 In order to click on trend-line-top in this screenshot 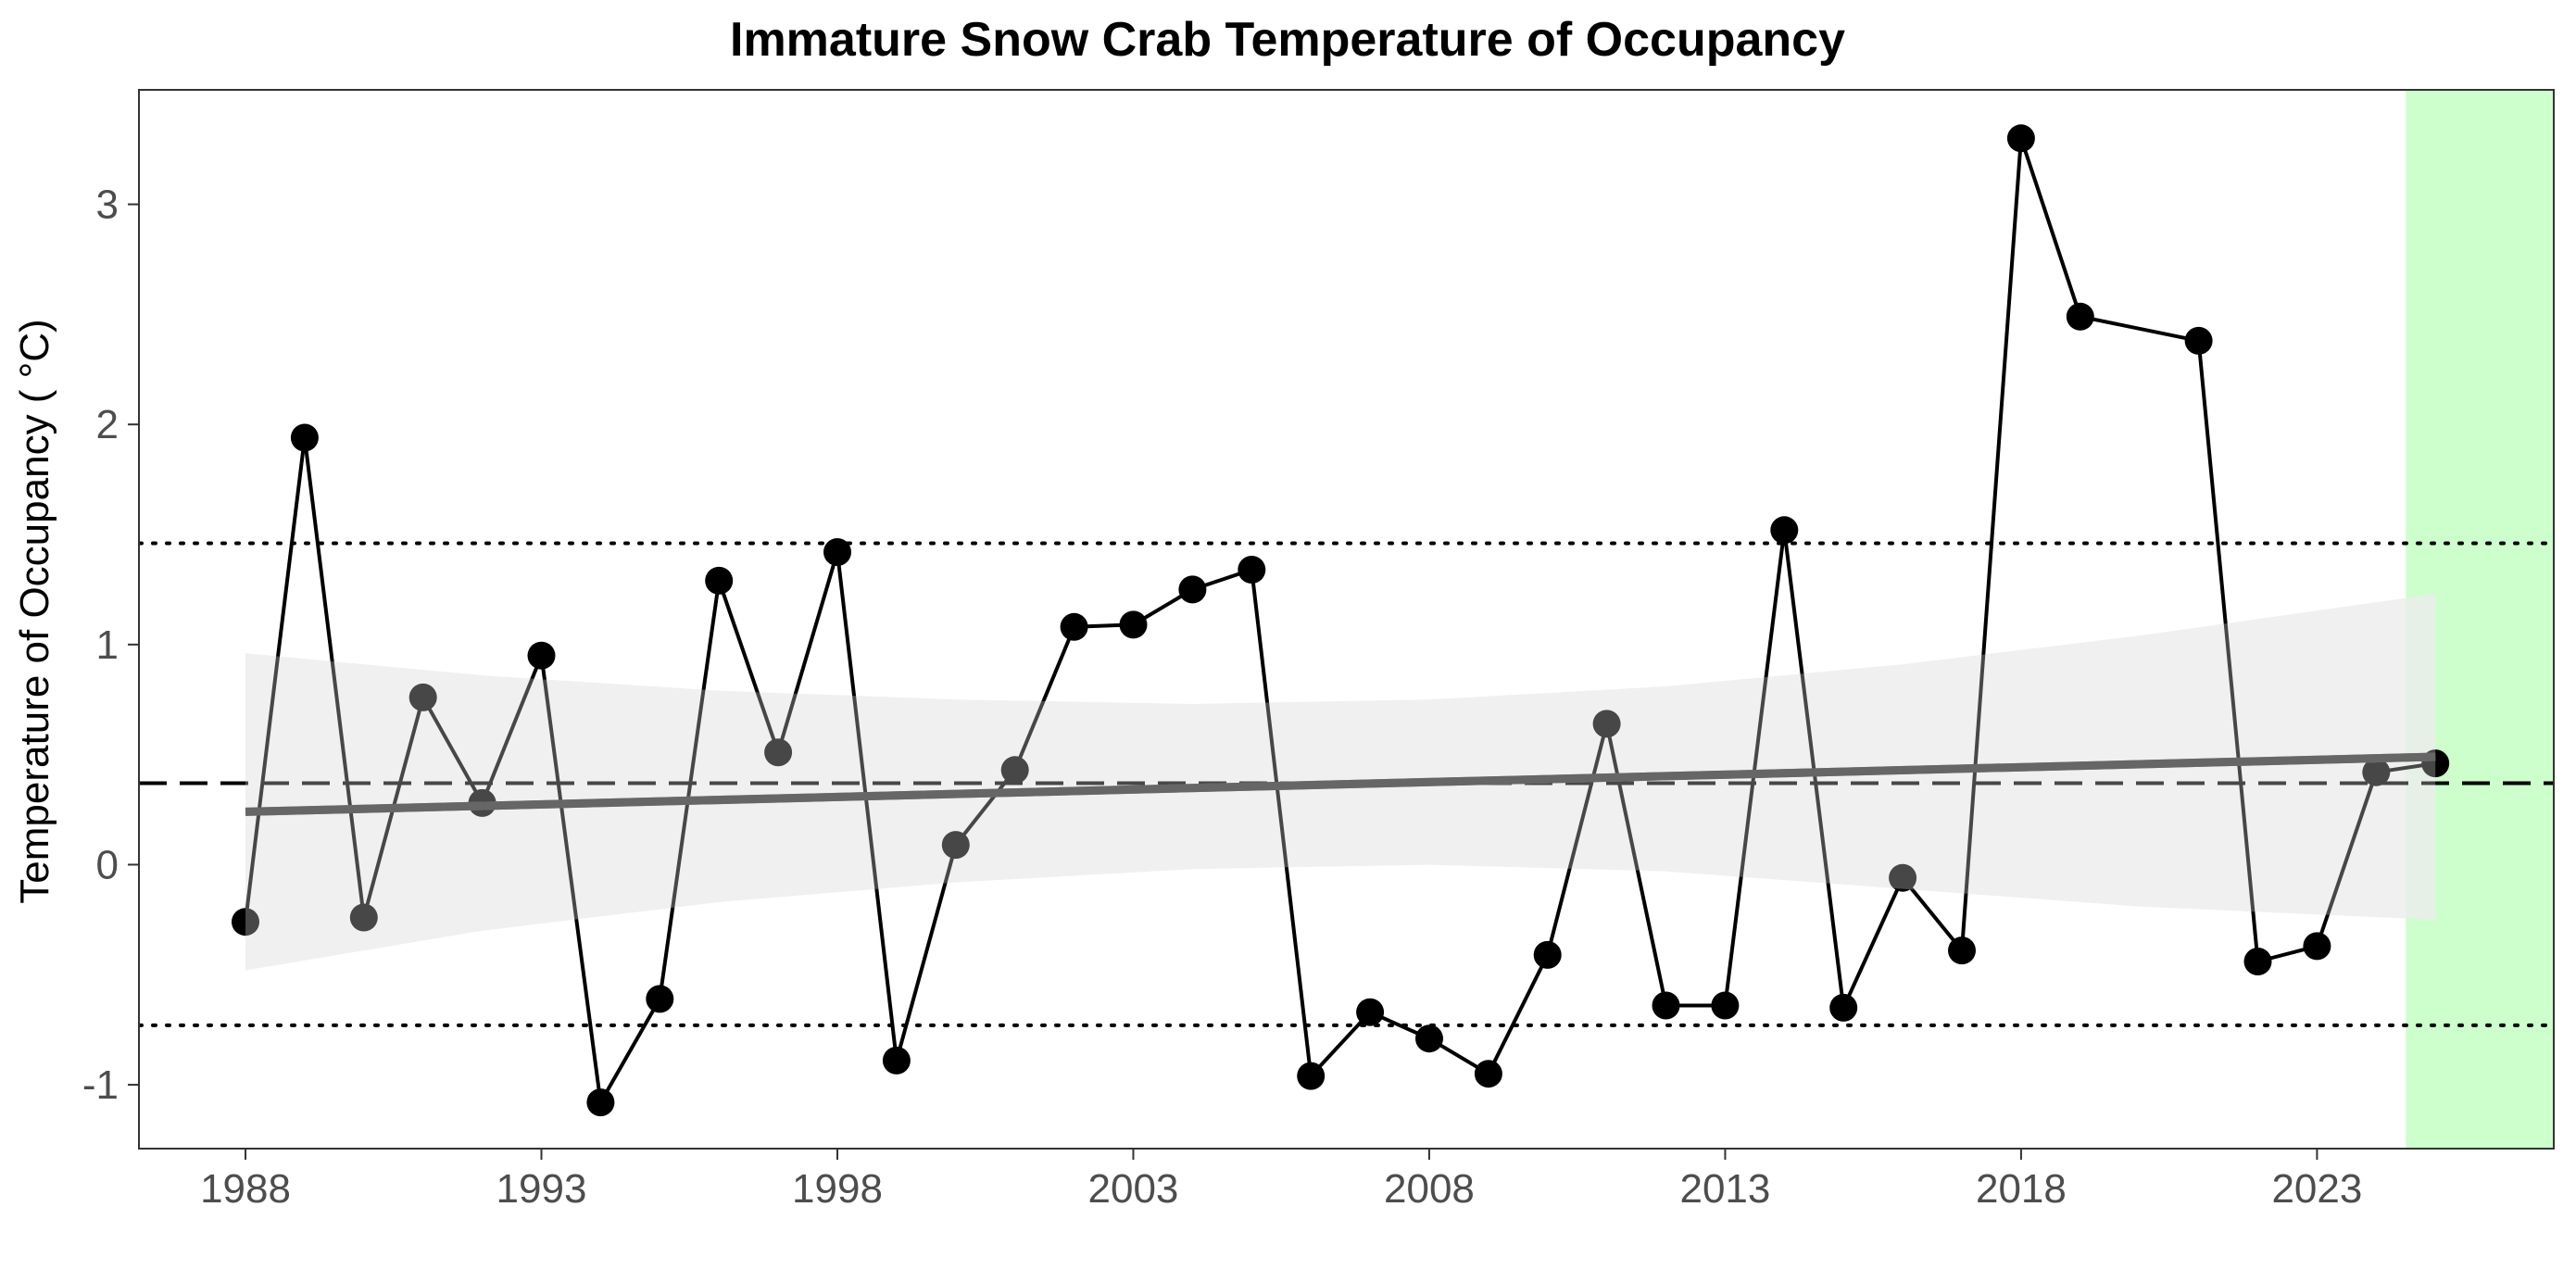, I will do `click(1340, 784)`.